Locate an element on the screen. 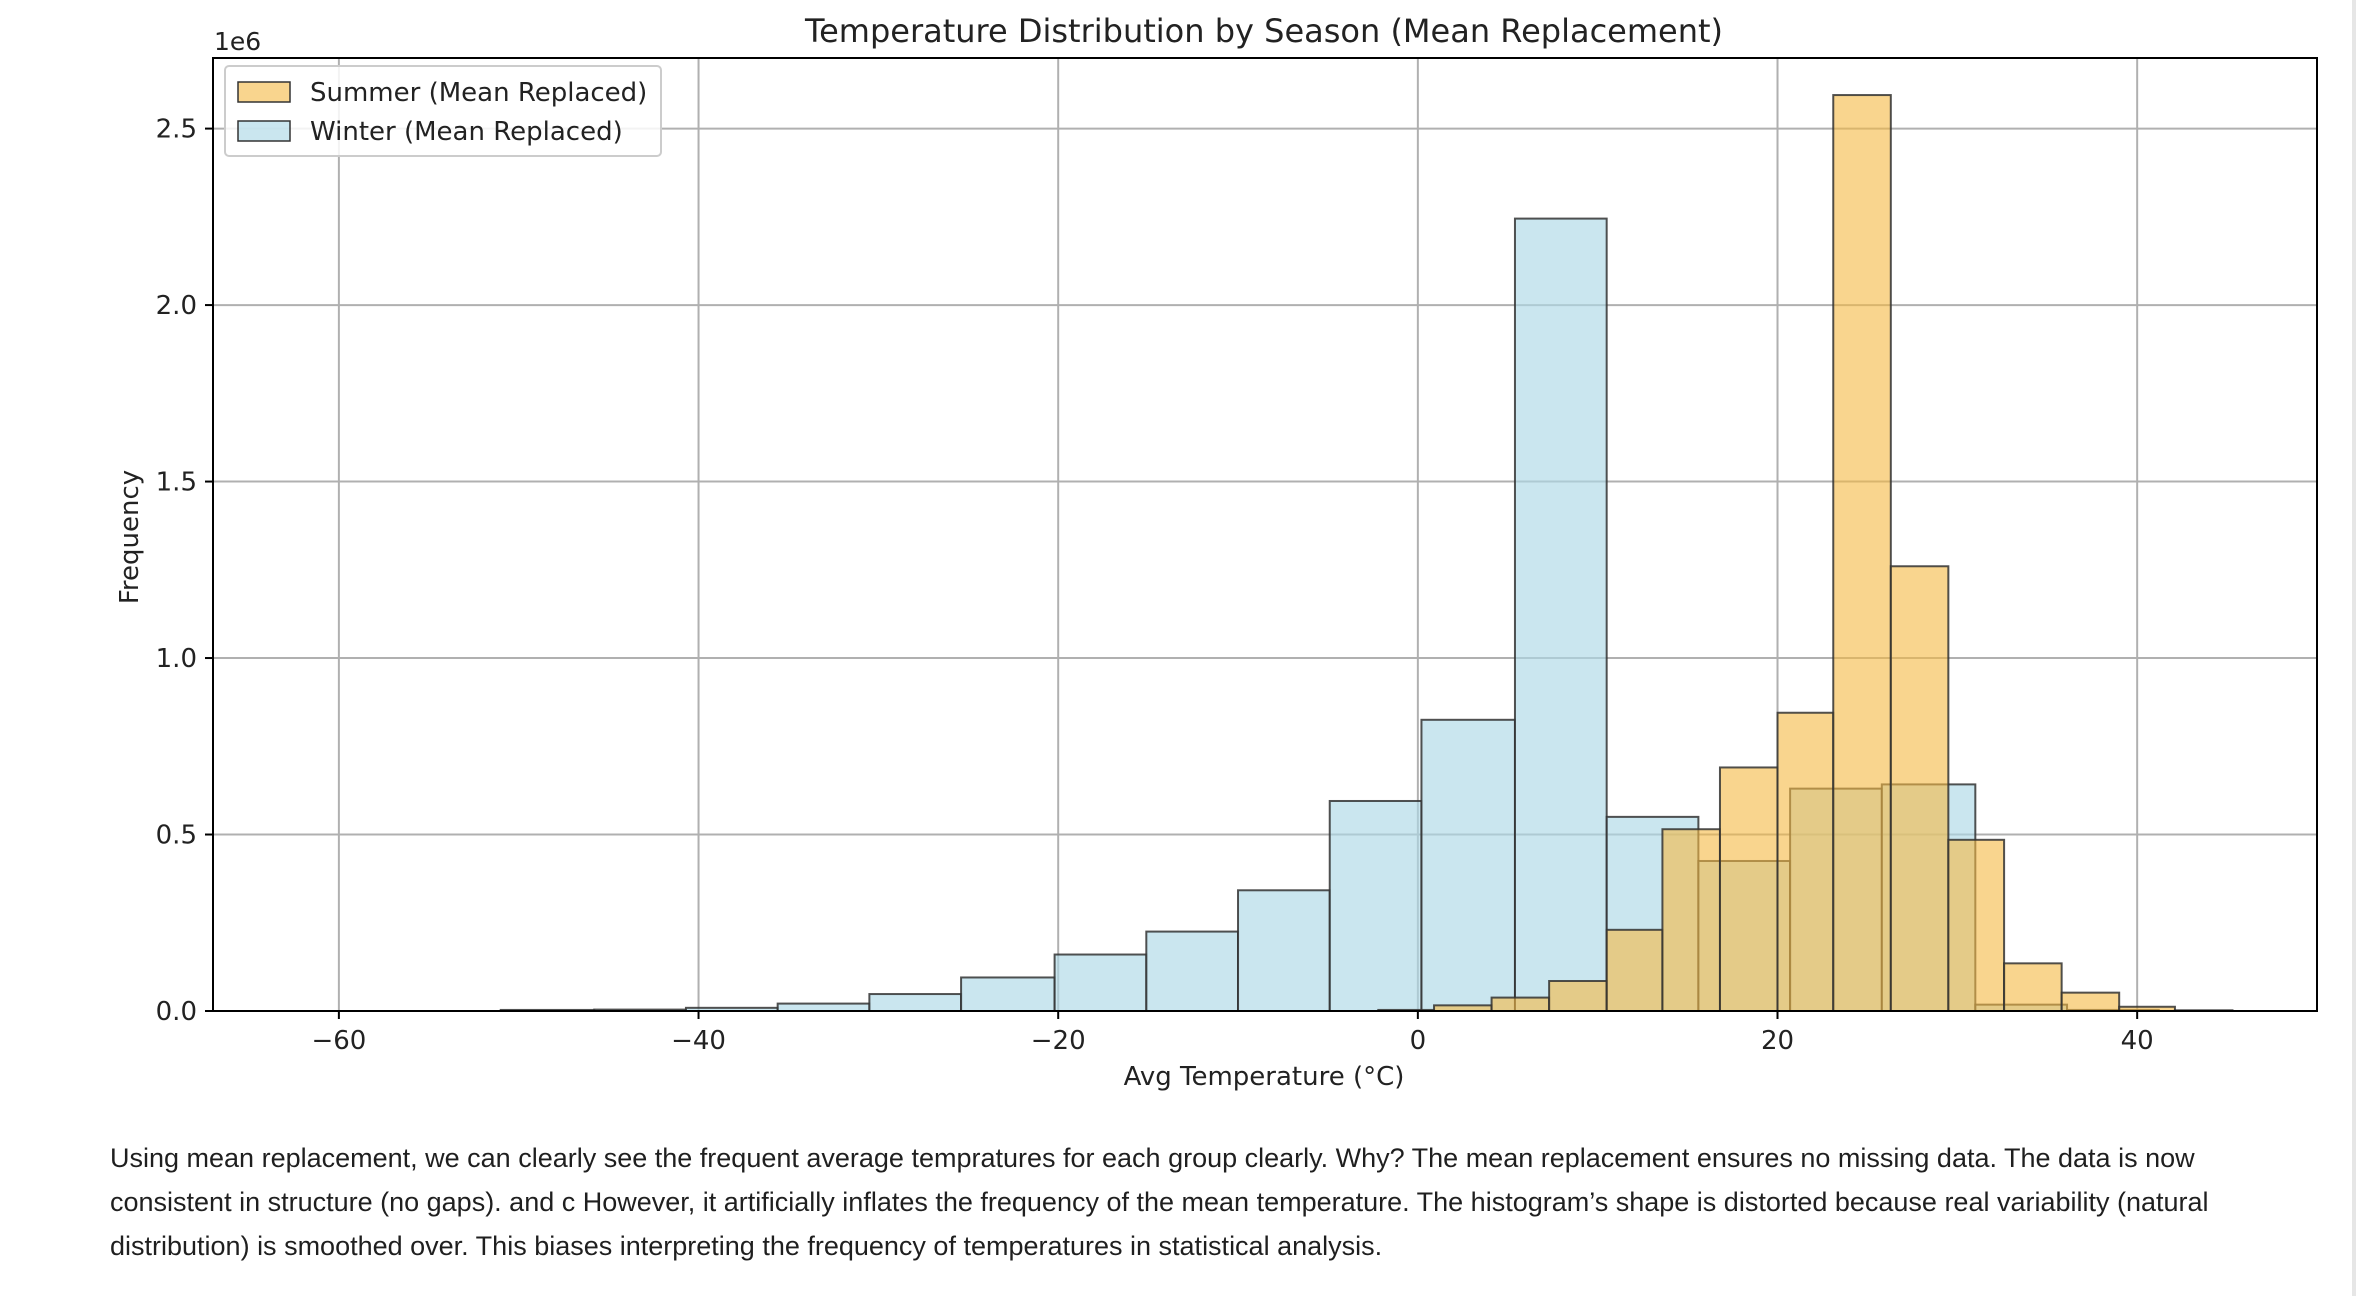 The height and width of the screenshot is (1296, 2356). x-tick-label: −40 is located at coordinates (698, 1041).